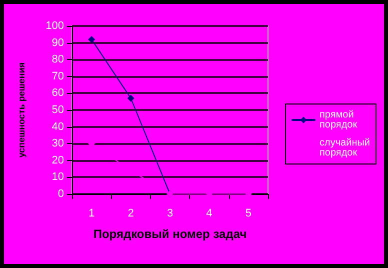 The height and width of the screenshot is (268, 388). Describe the element at coordinates (248, 214) in the screenshot. I see `x-tick-label: 5` at that location.